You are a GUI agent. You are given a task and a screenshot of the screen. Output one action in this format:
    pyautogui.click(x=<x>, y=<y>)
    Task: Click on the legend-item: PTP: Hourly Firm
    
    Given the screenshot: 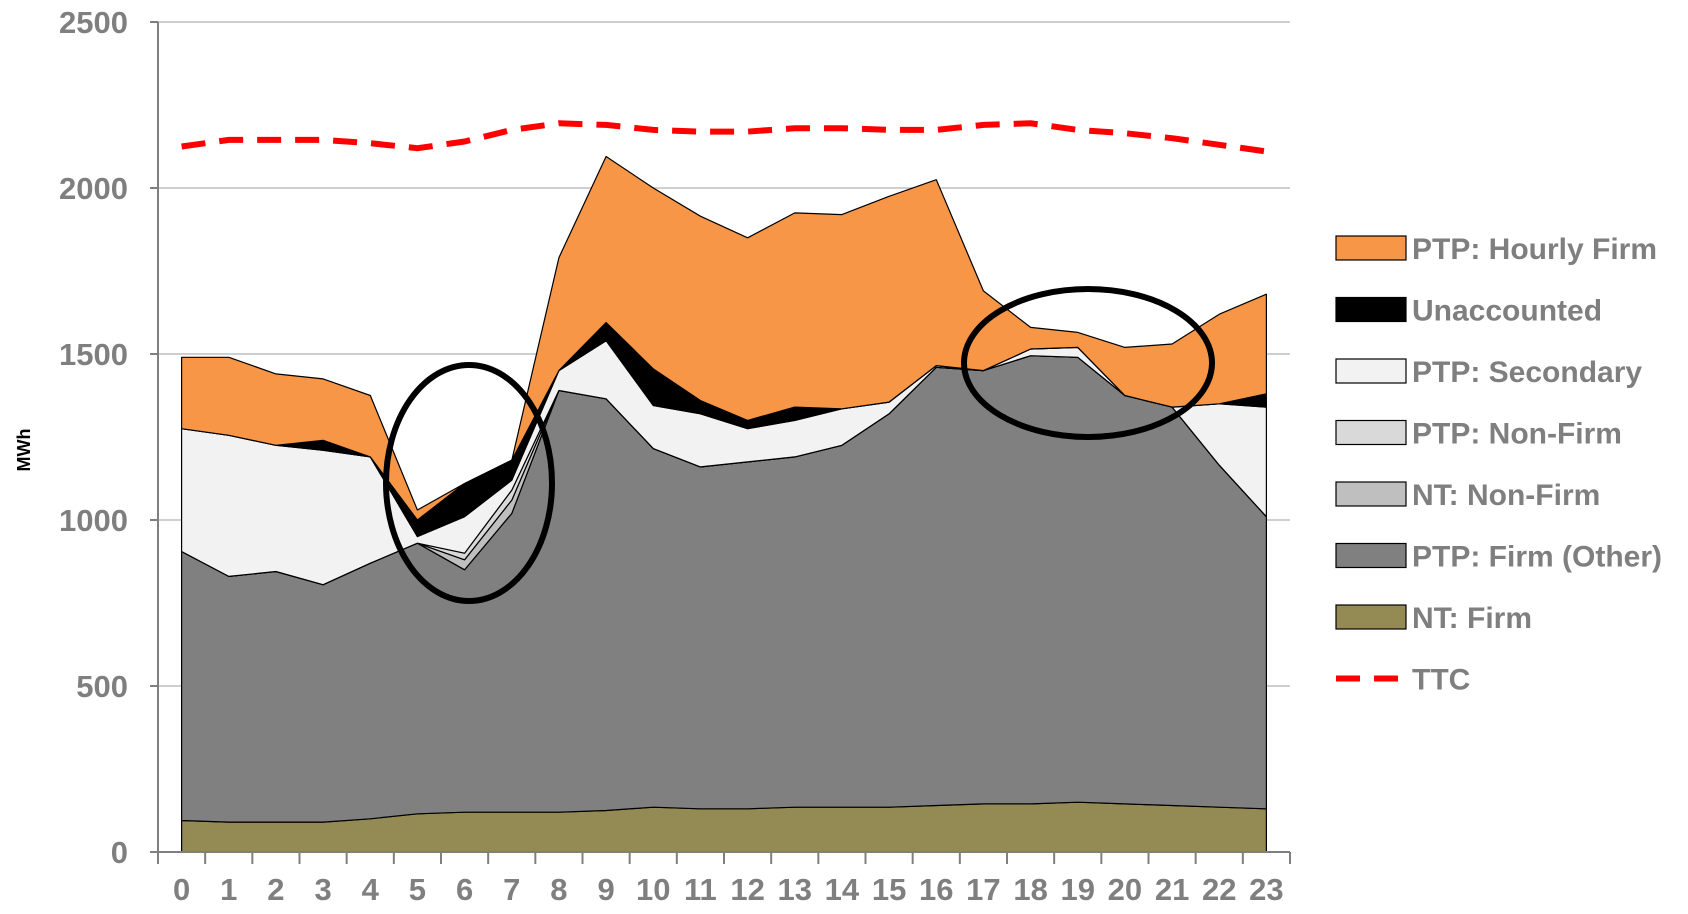 What is the action you would take?
    pyautogui.click(x=1496, y=249)
    